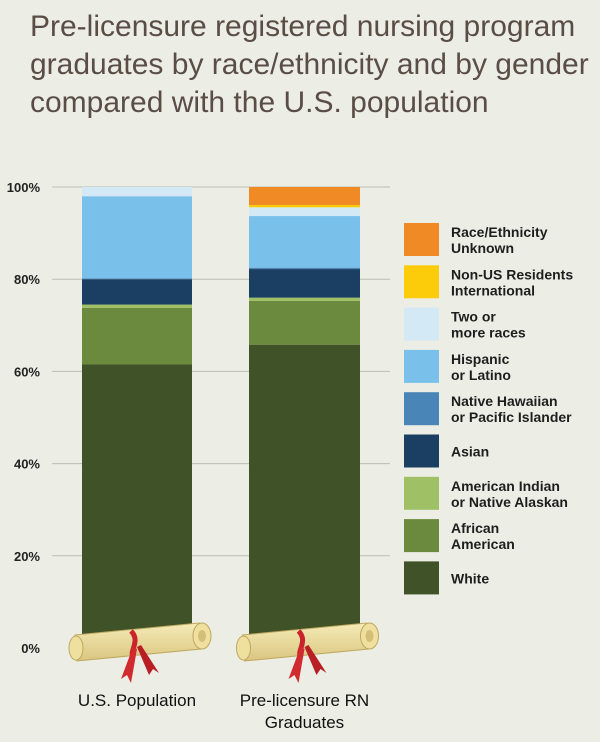  Describe the element at coordinates (493, 290) in the screenshot. I see `legend-label: International` at that location.